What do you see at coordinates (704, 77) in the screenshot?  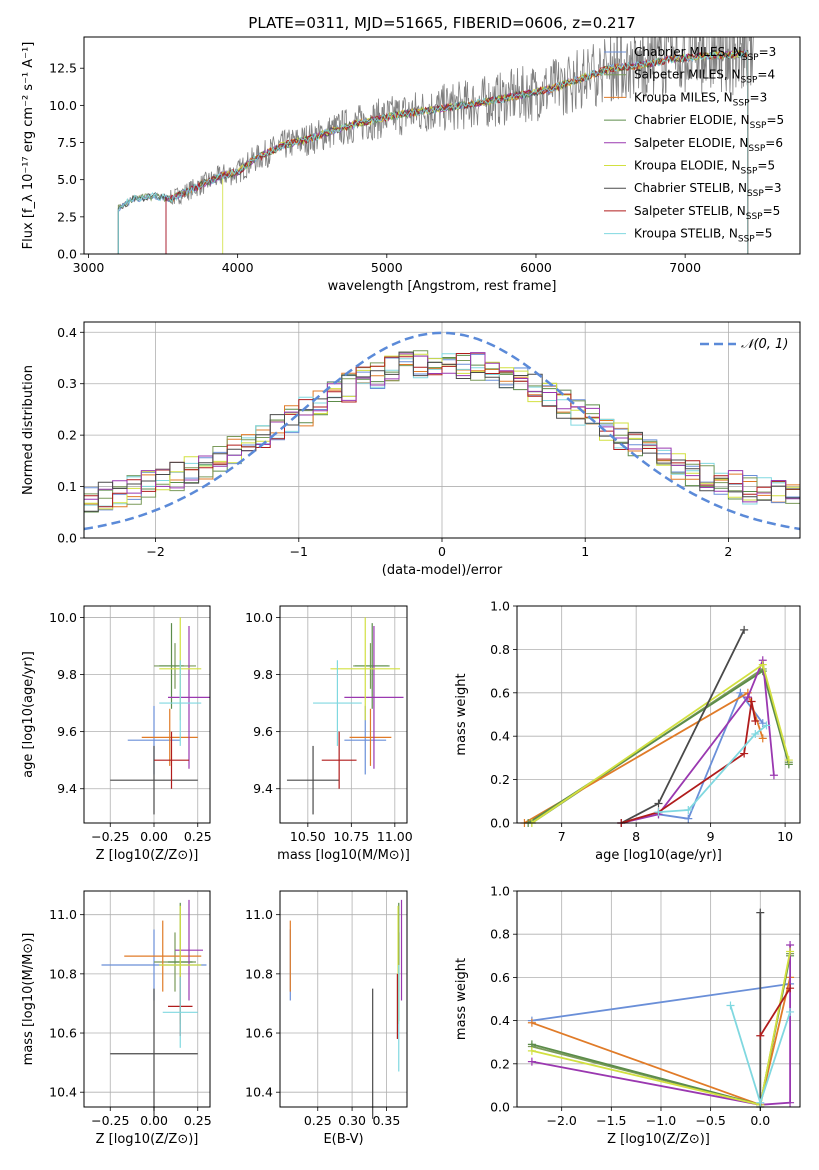 I see `legend-entry: Salpeter MILES, NSSP=4` at bounding box center [704, 77].